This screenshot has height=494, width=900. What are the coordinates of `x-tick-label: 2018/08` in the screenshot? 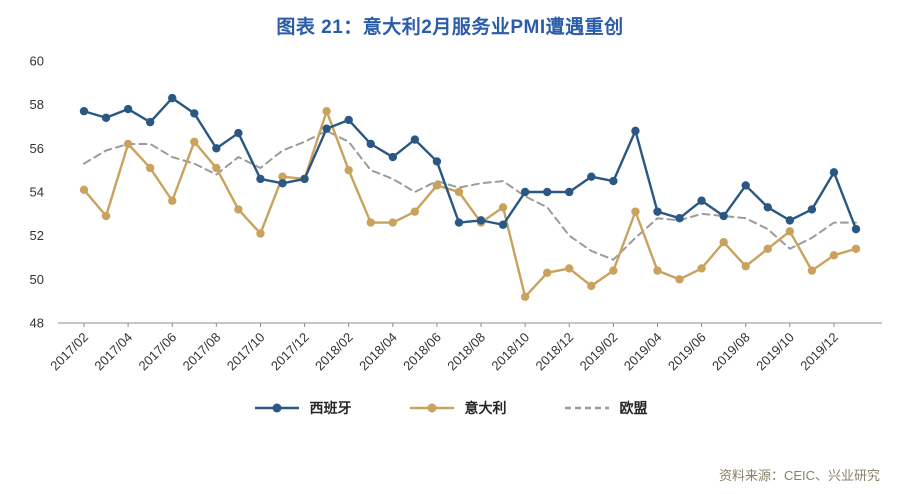 It's located at (466, 352).